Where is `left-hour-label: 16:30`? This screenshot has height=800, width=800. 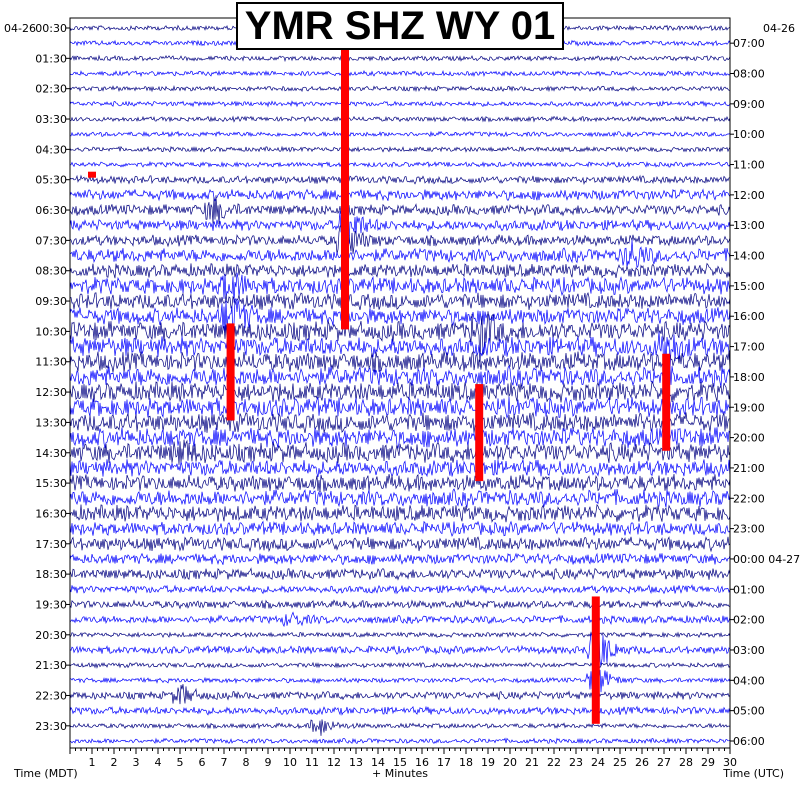 left-hour-label: 16:30 is located at coordinates (51, 513).